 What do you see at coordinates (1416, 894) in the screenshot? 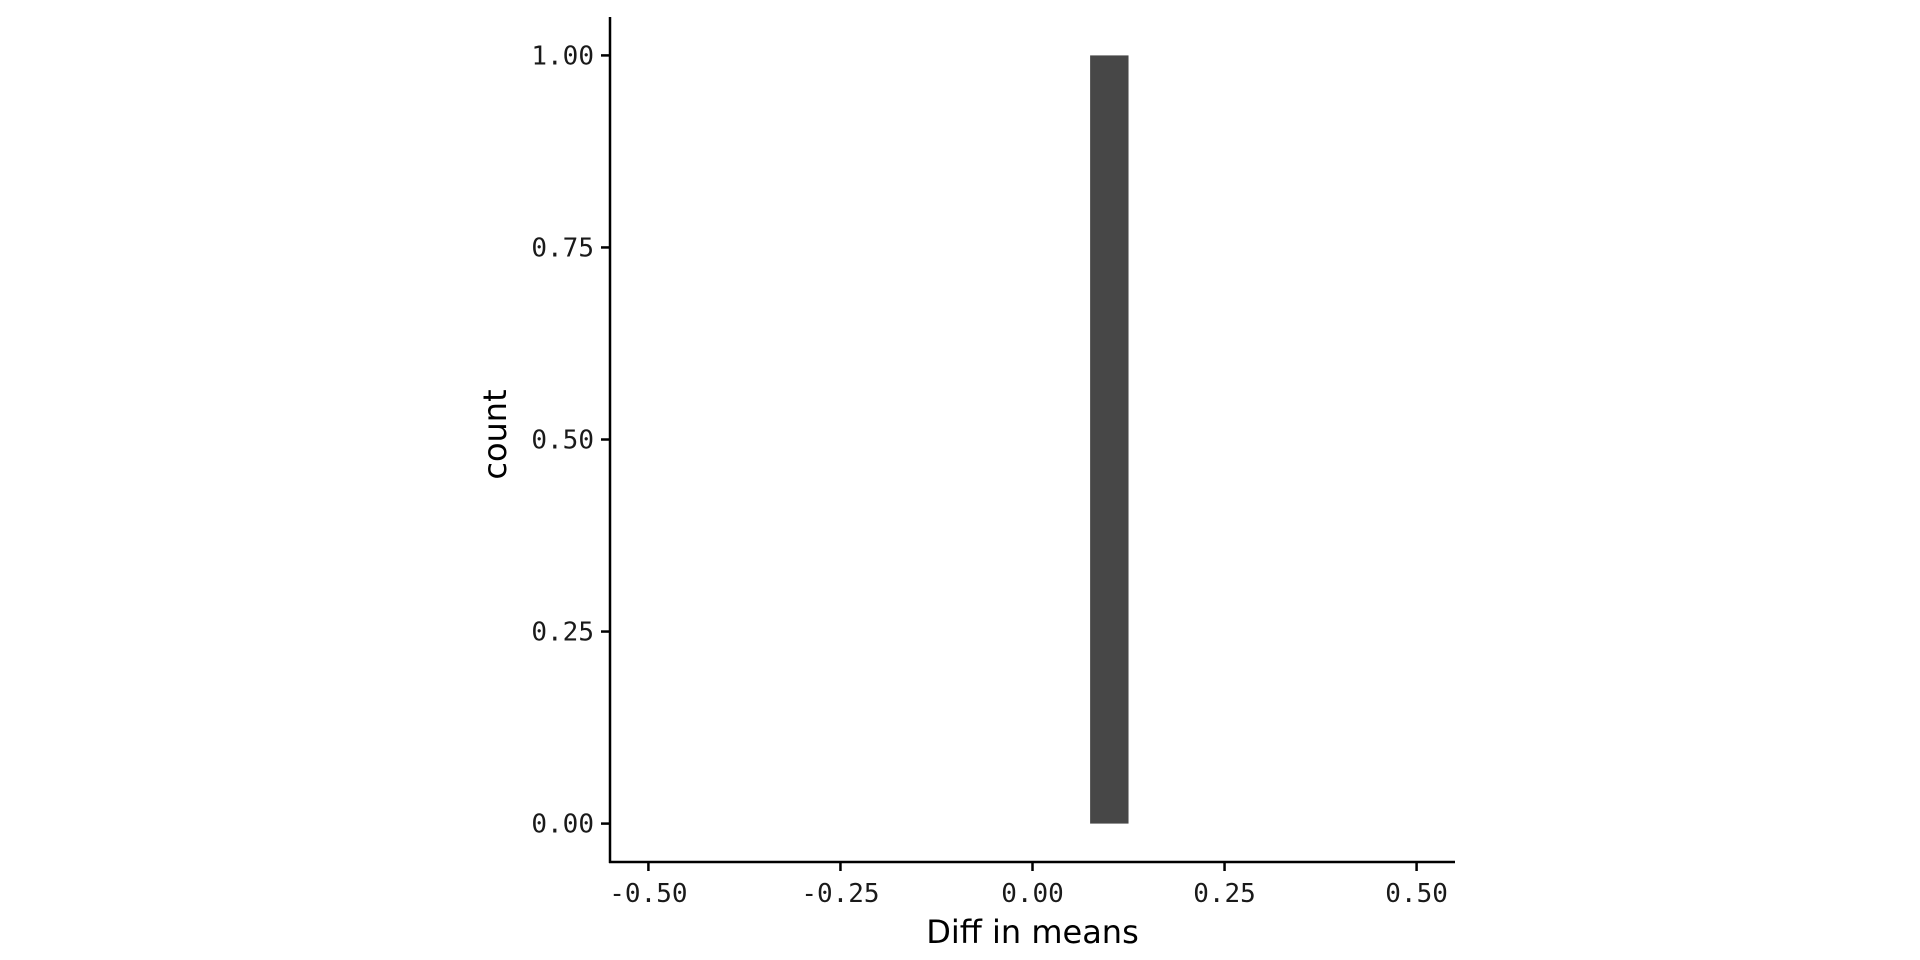
I see `x-tick-label: 0.50` at bounding box center [1416, 894].